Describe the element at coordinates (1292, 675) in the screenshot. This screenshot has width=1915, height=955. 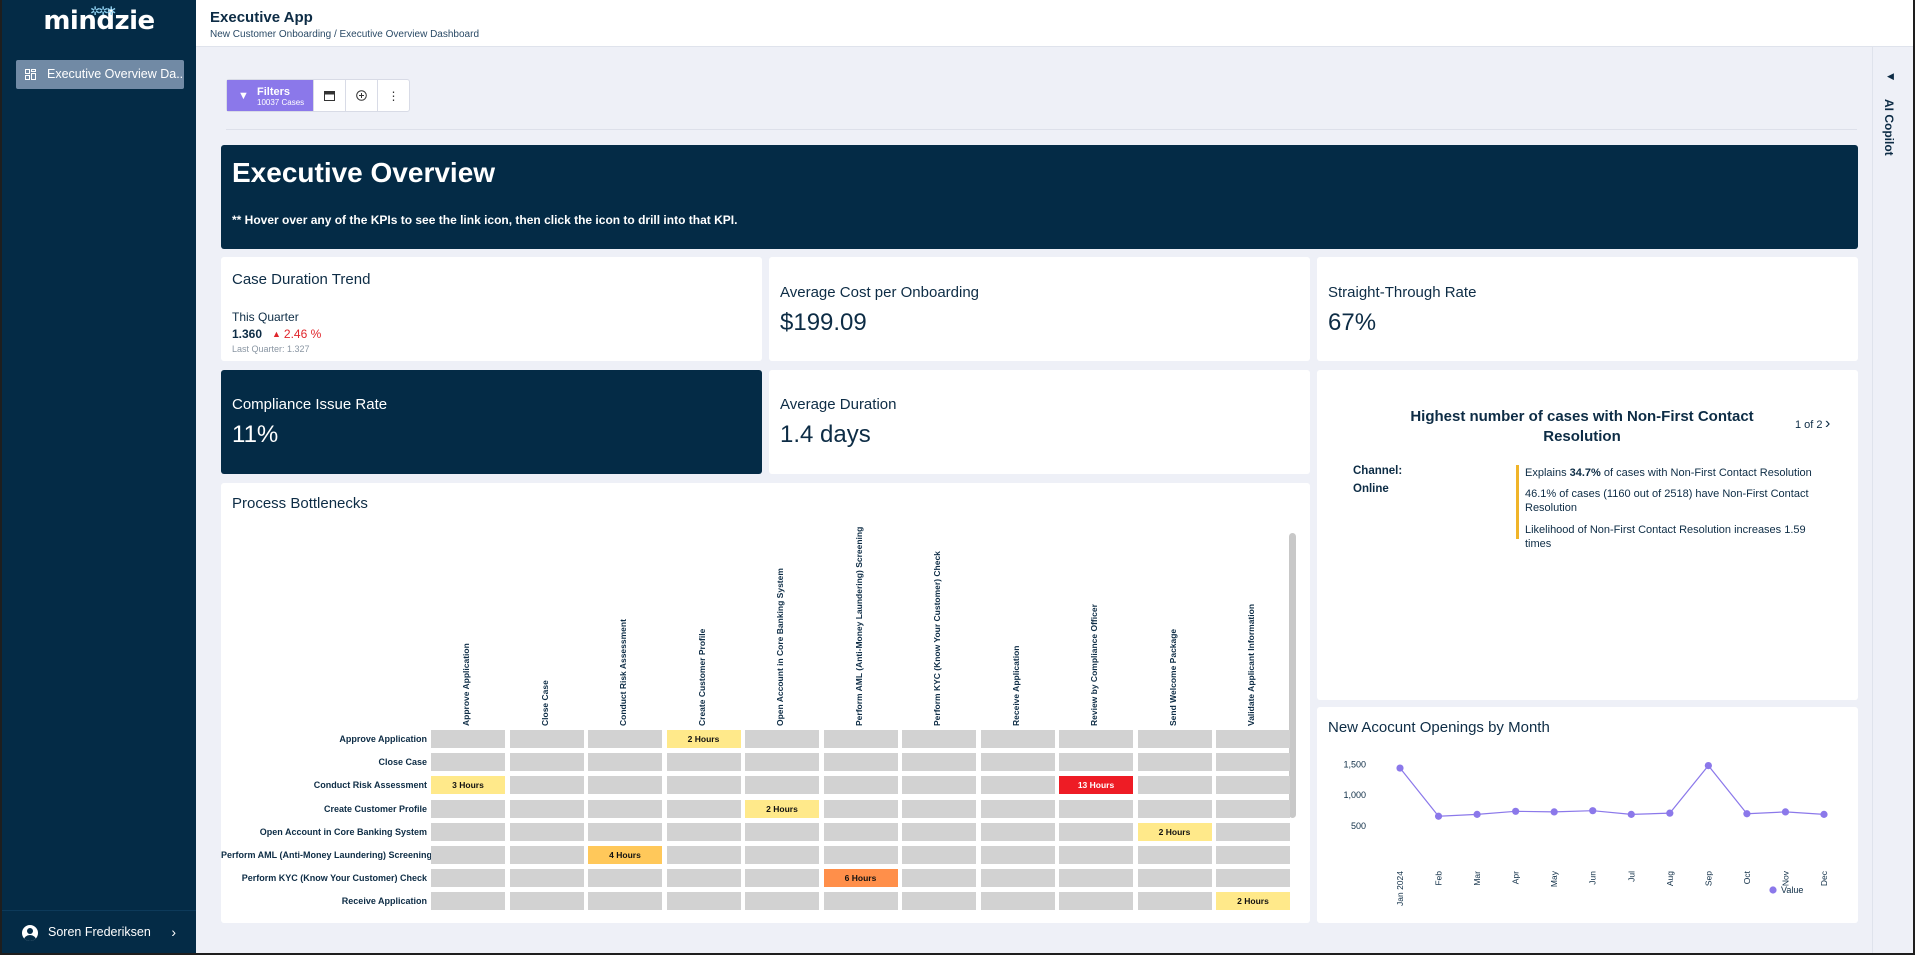
I see `vertical-scrollbar` at that location.